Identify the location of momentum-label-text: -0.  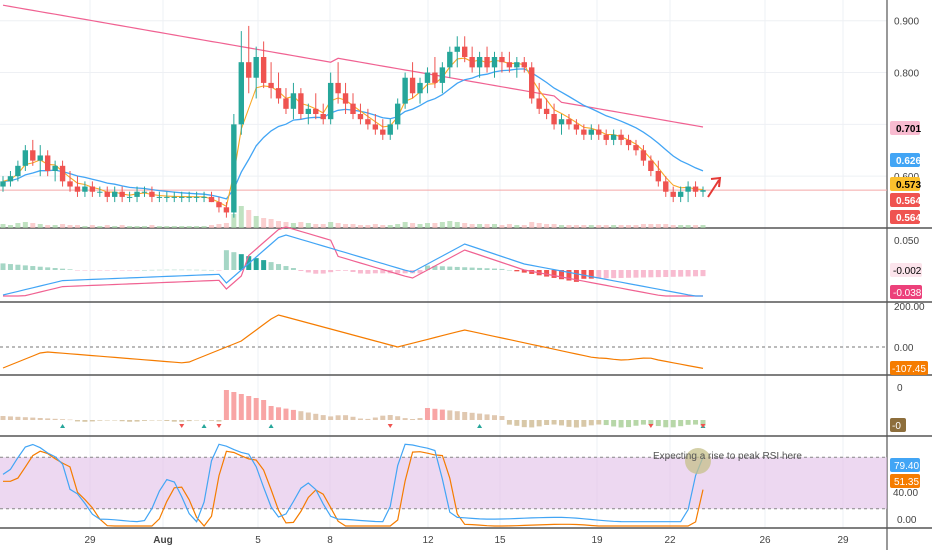
(896, 426).